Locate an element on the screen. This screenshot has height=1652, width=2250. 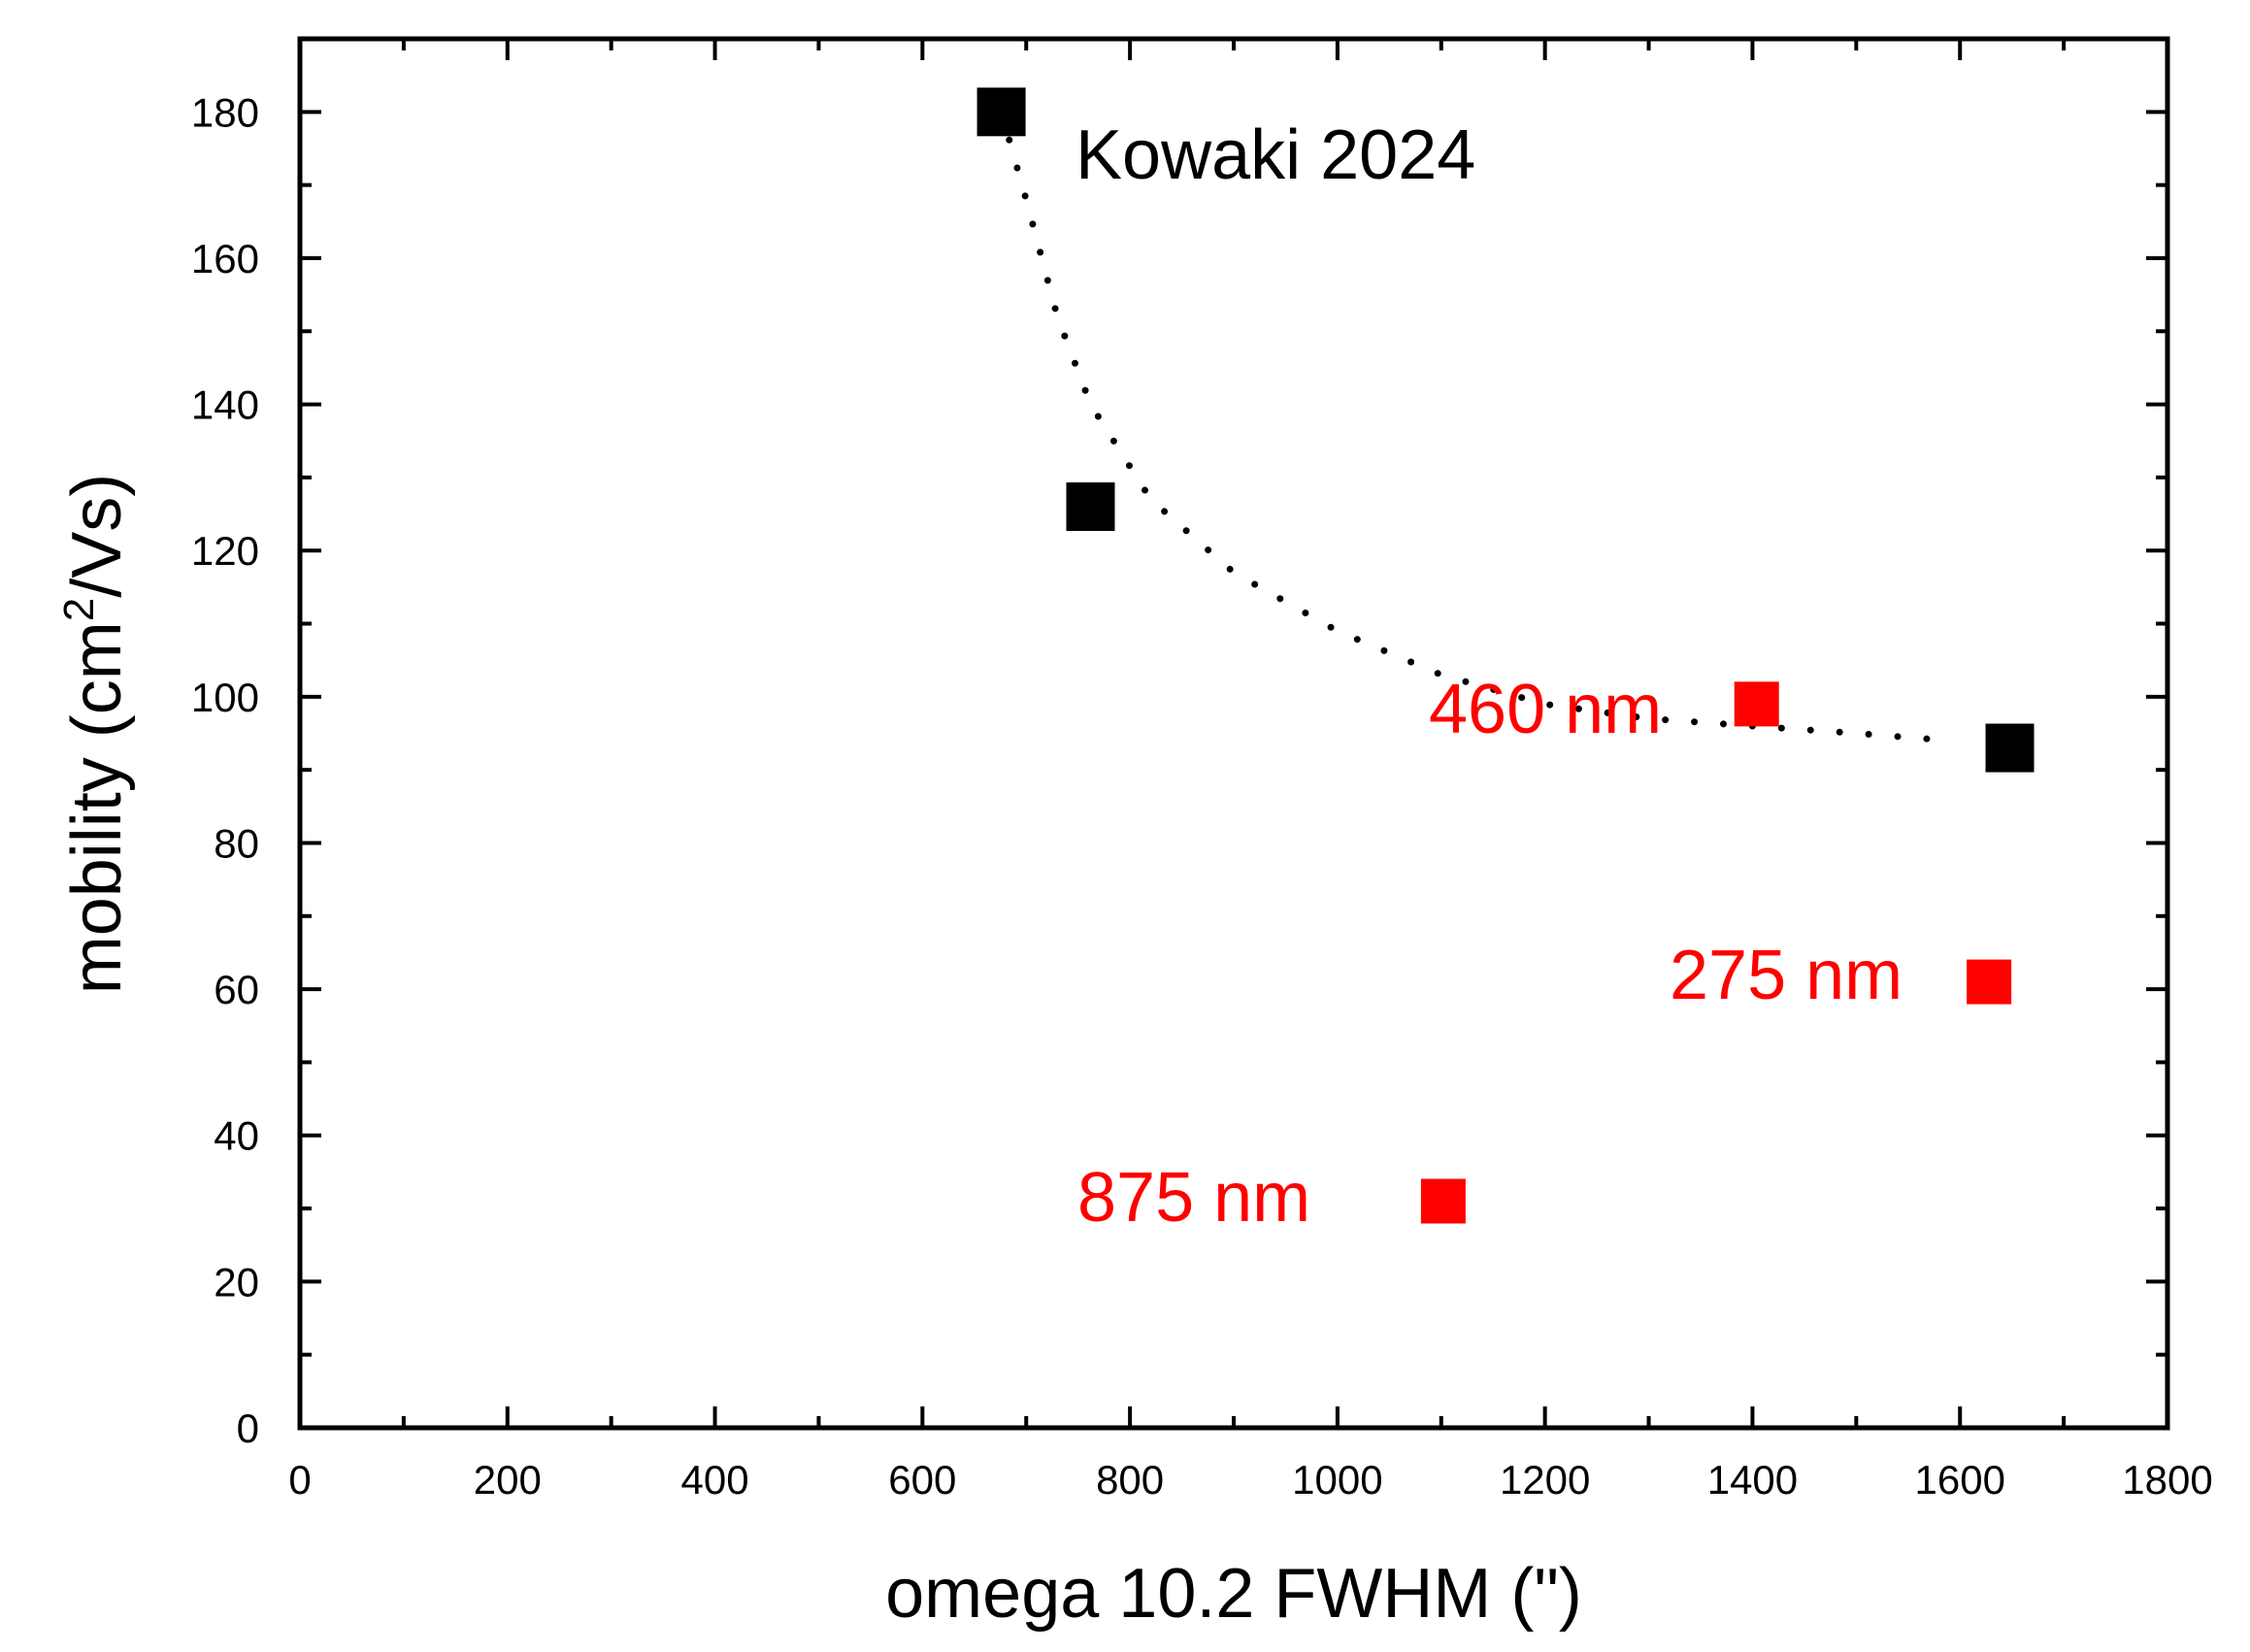
y-tick-label: 60 is located at coordinates (236, 989).